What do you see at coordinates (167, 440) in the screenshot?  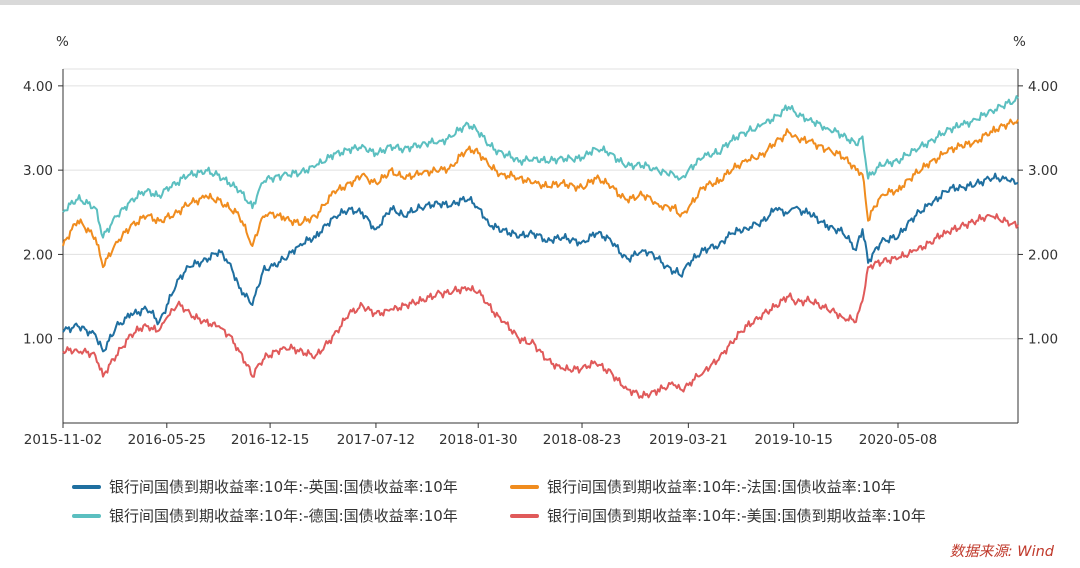 I see `x-tick-label: 2016-05-25` at bounding box center [167, 440].